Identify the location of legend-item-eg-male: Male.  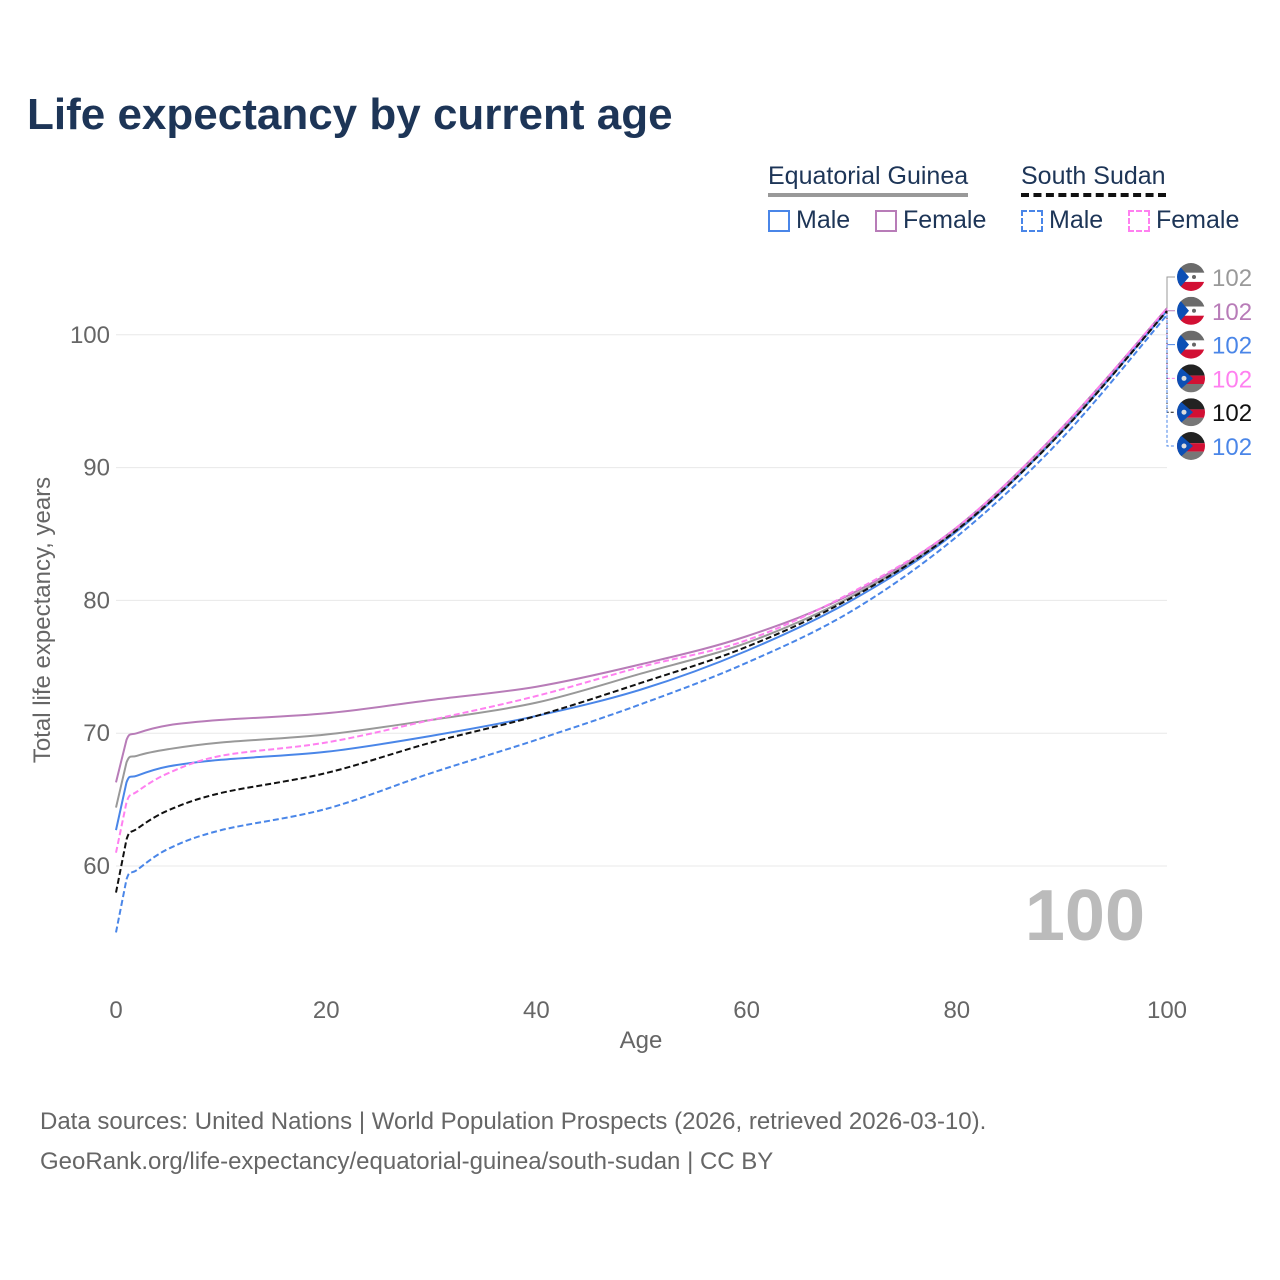
(809, 220).